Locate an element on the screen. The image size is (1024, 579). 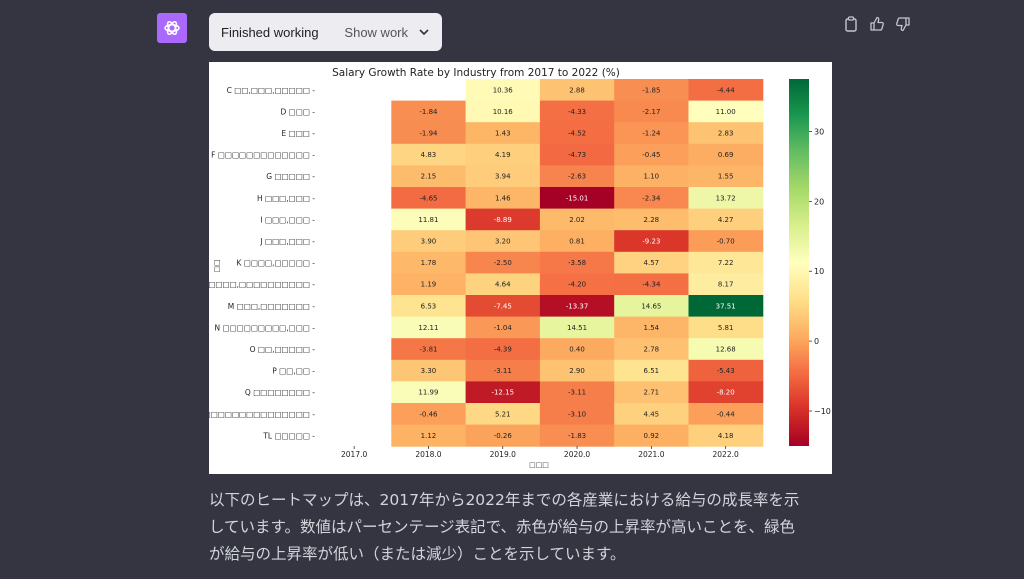
heatmap-cell-value: -1.84 is located at coordinates (428, 112).